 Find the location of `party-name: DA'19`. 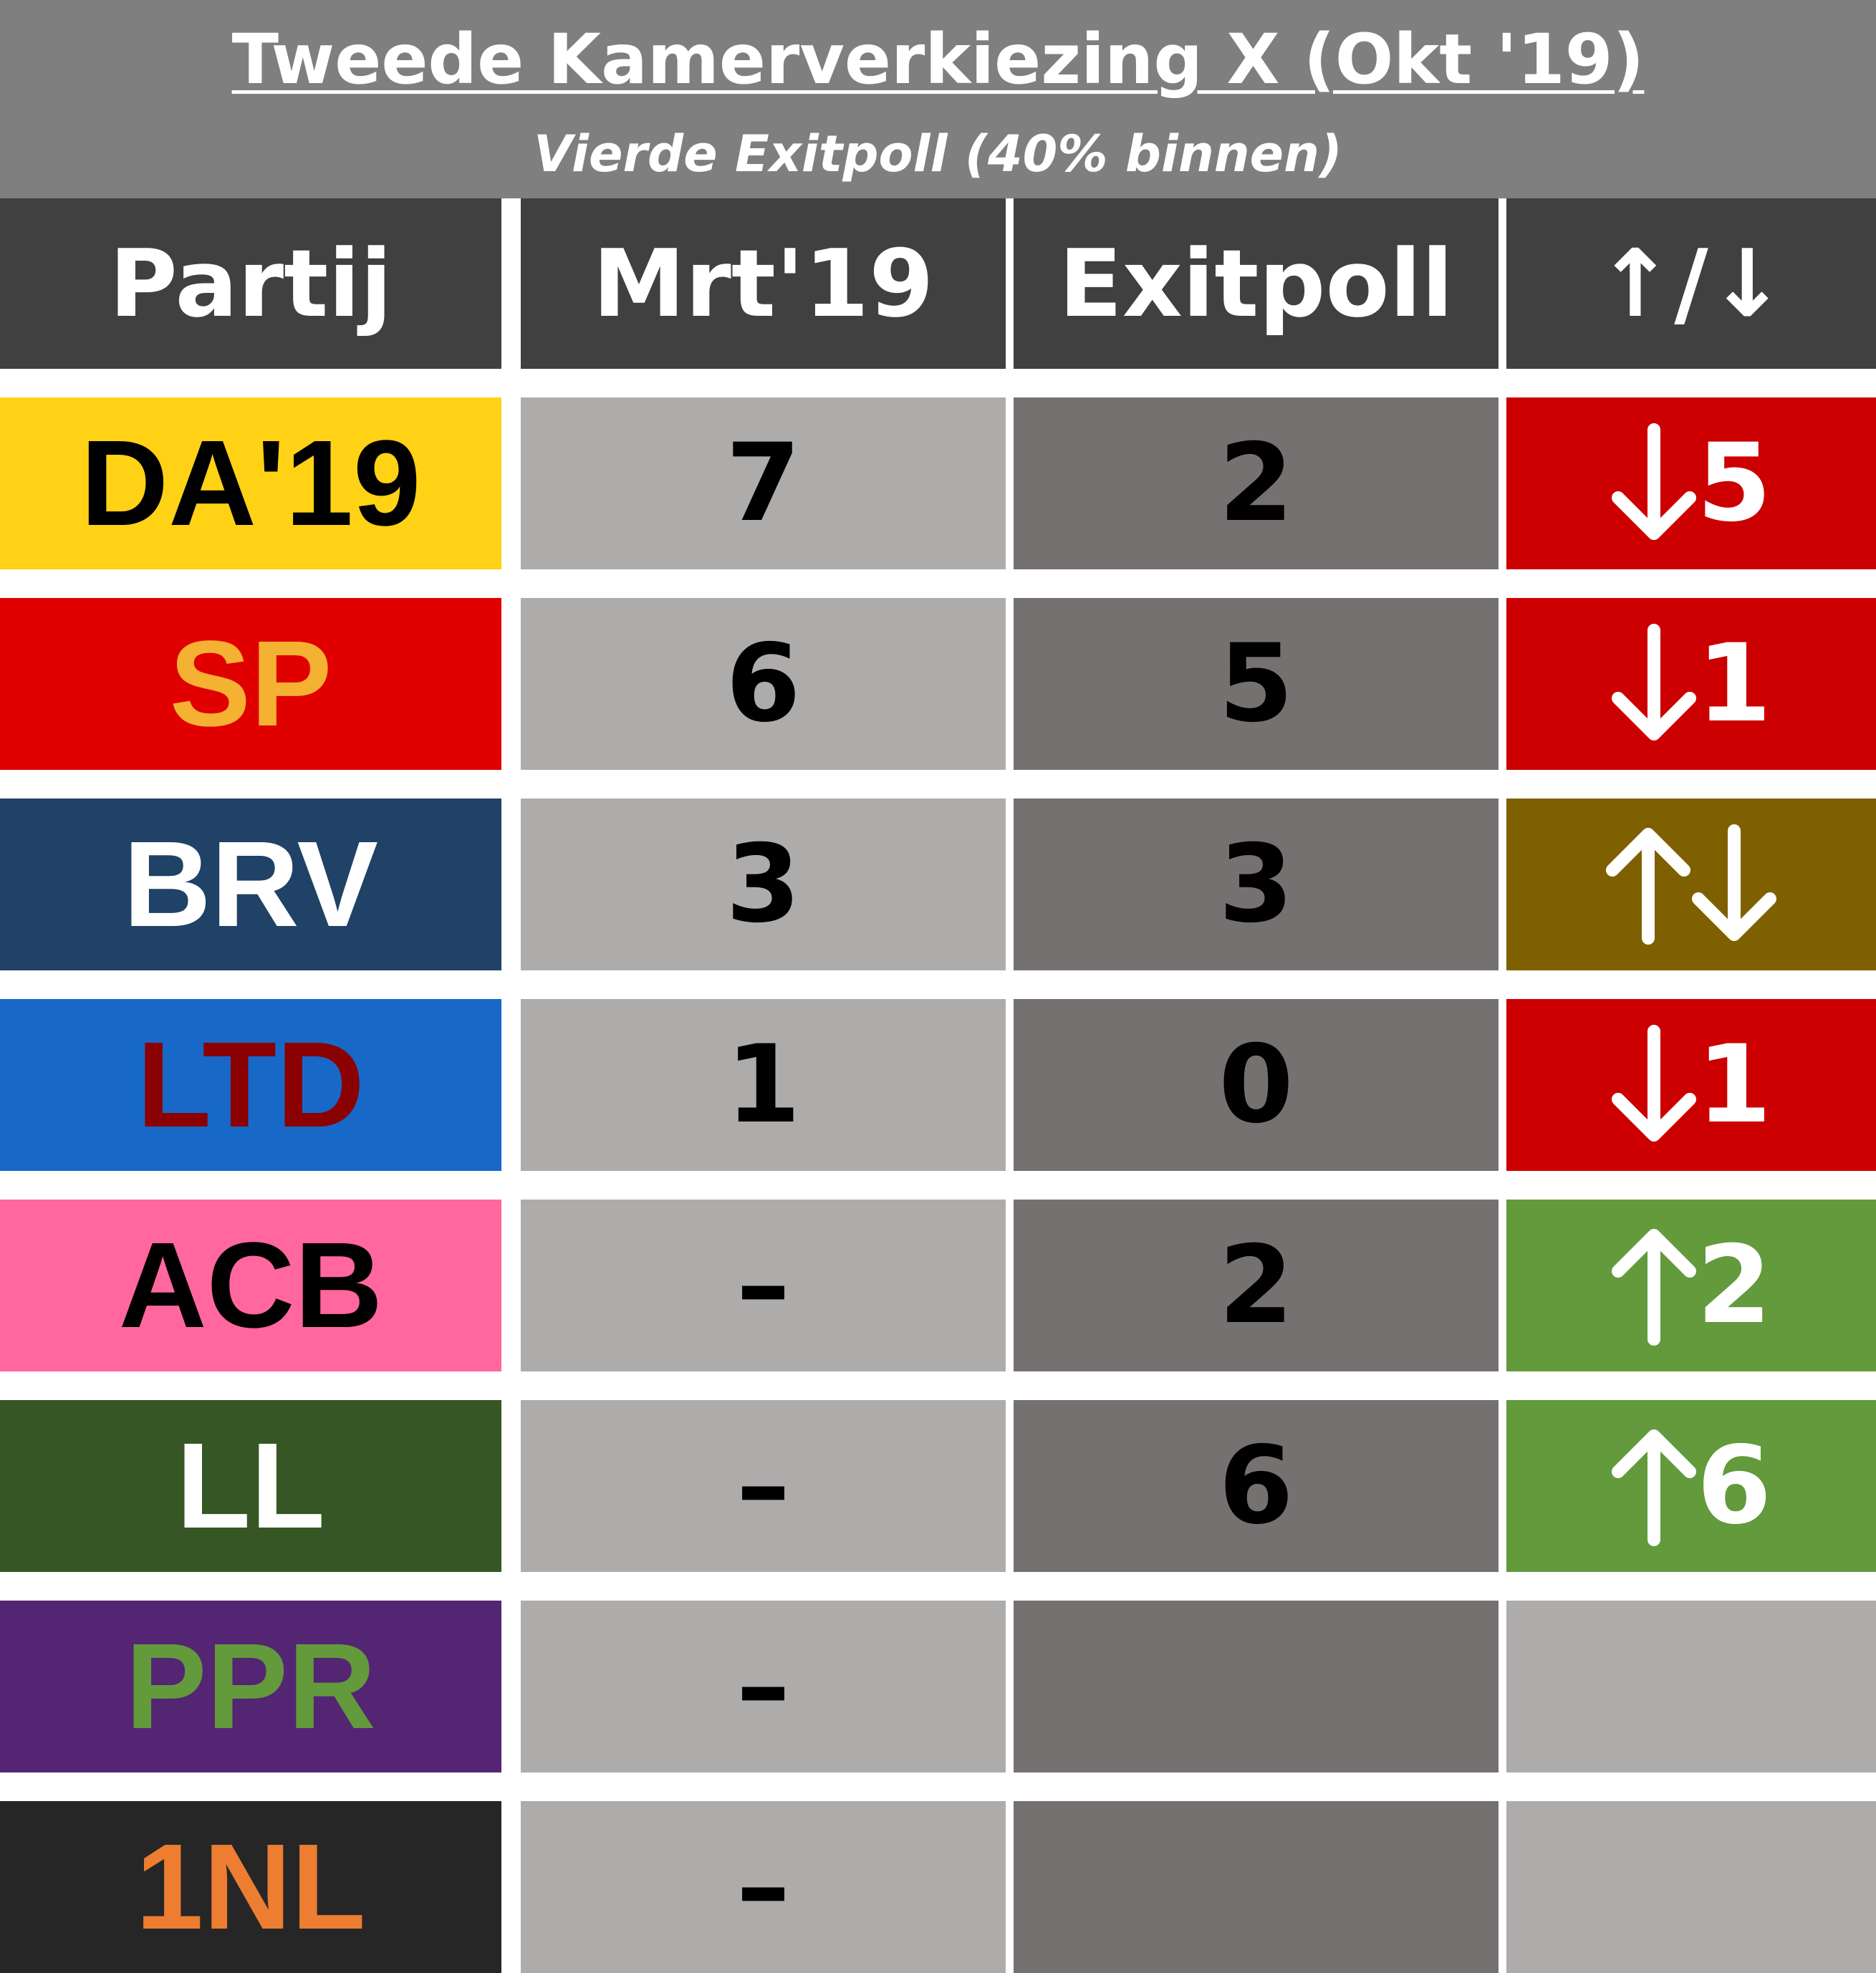

party-name: DA'19 is located at coordinates (250, 483).